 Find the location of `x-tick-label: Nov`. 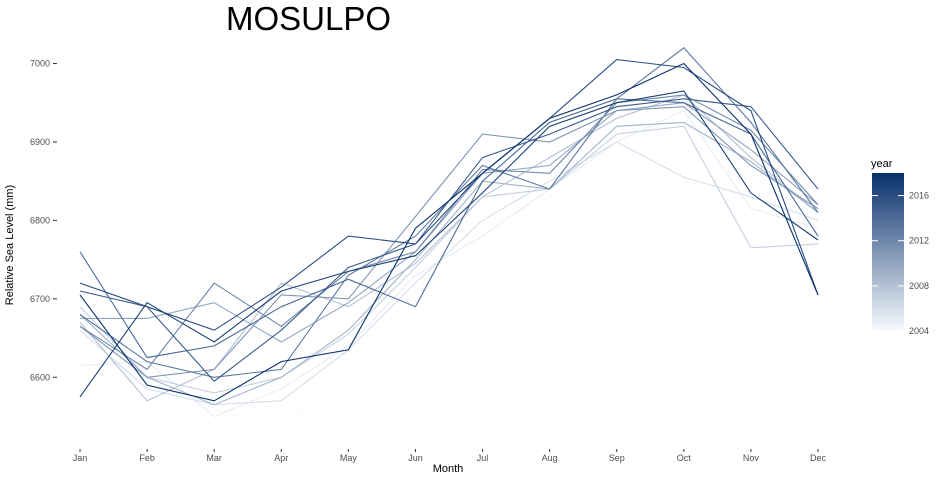

x-tick-label: Nov is located at coordinates (751, 458).